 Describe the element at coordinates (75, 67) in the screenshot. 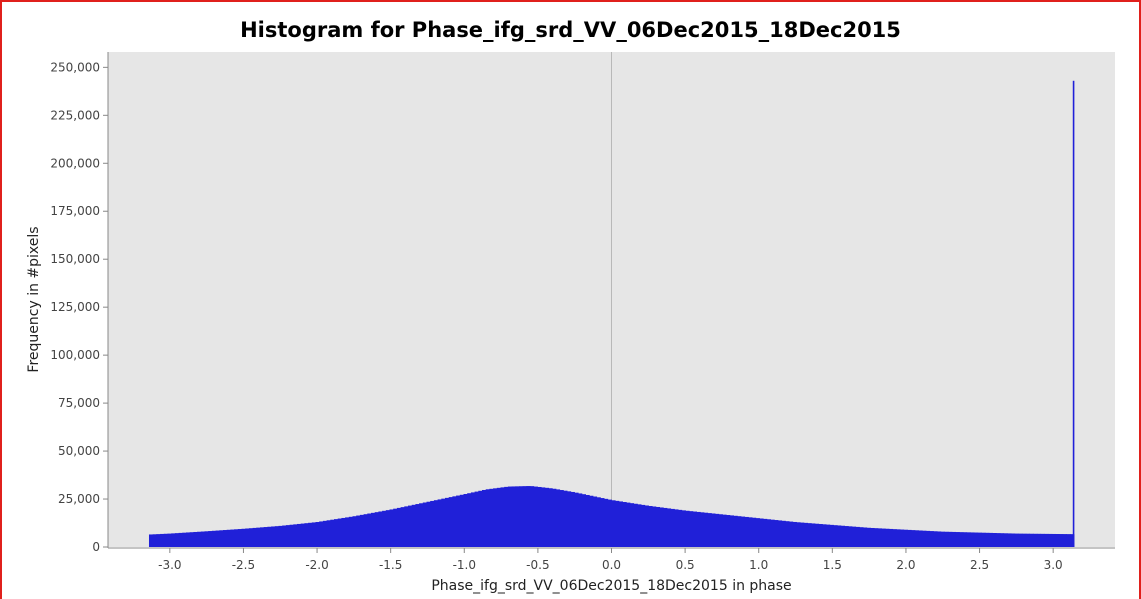

I see `y-tick-label: 250,000` at that location.